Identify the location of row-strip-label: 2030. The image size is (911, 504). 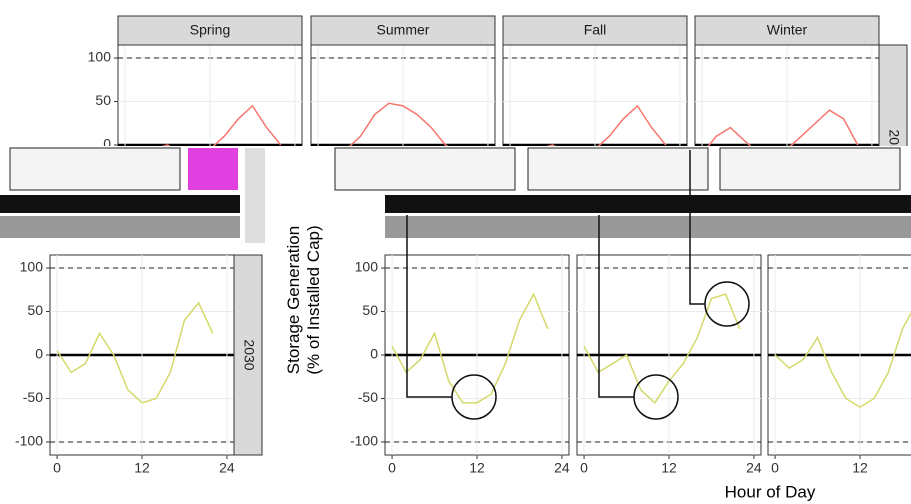
(249, 354).